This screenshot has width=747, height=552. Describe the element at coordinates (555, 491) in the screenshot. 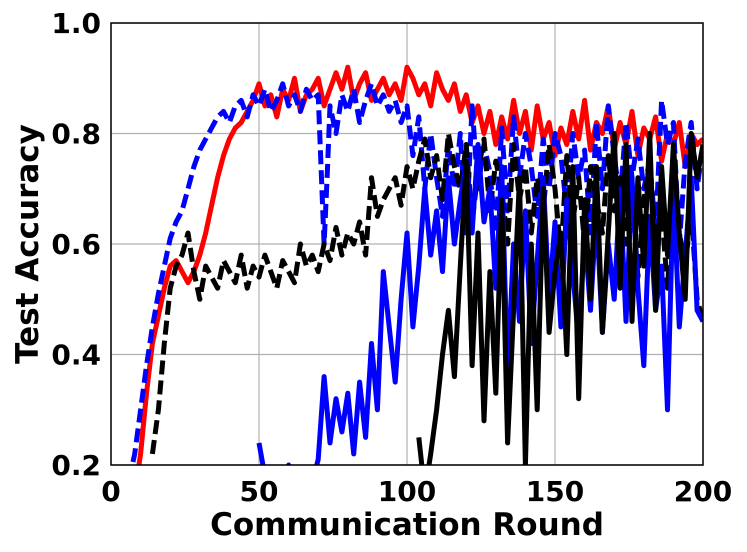

I see `x-tick-label: 150` at that location.